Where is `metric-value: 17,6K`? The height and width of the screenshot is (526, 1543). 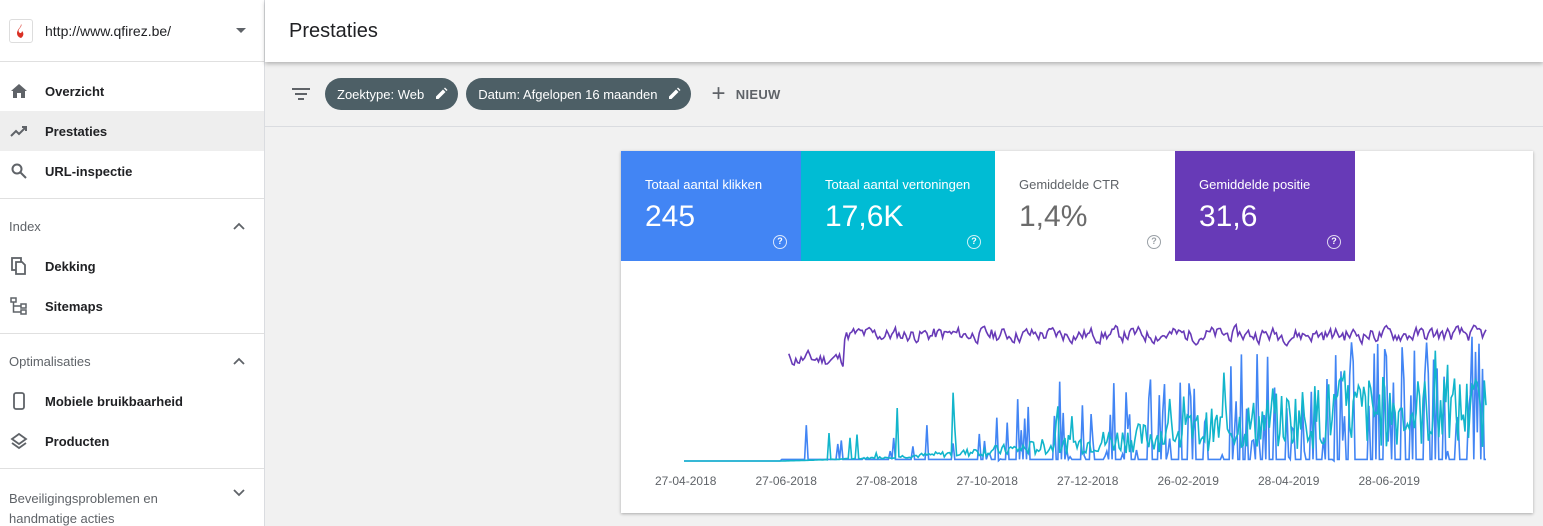 metric-value: 17,6K is located at coordinates (864, 216).